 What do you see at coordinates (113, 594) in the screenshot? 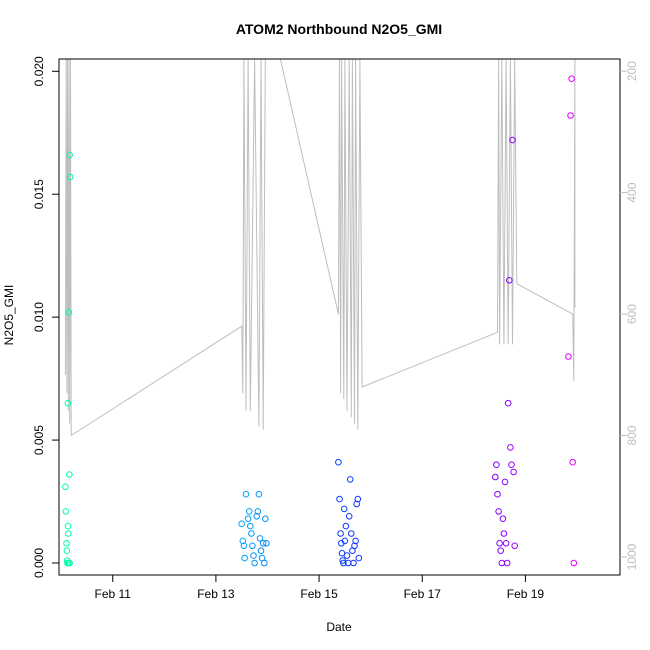
I see `x-tick-label: Feb 11` at bounding box center [113, 594].